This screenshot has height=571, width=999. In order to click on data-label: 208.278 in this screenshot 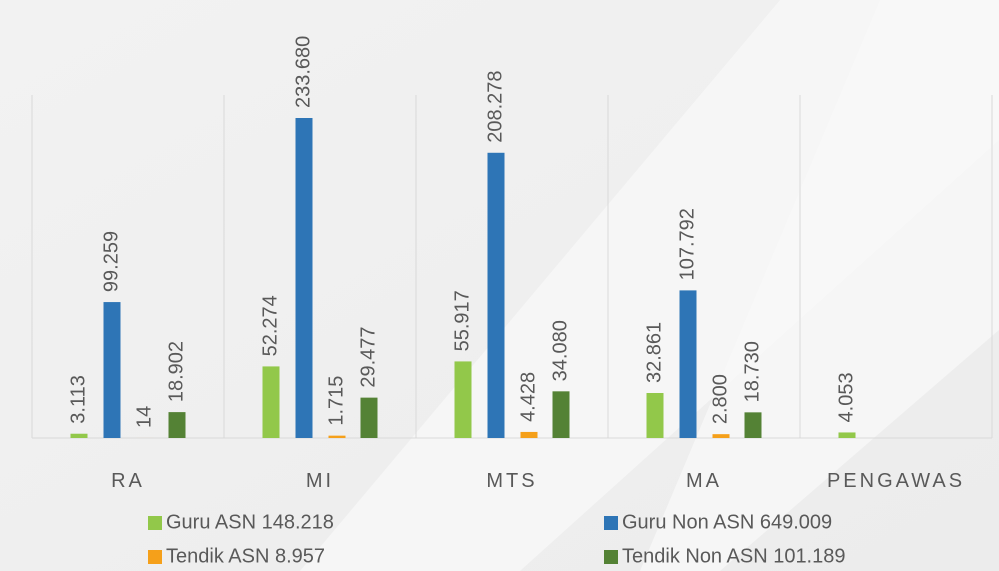, I will do `click(495, 106)`.